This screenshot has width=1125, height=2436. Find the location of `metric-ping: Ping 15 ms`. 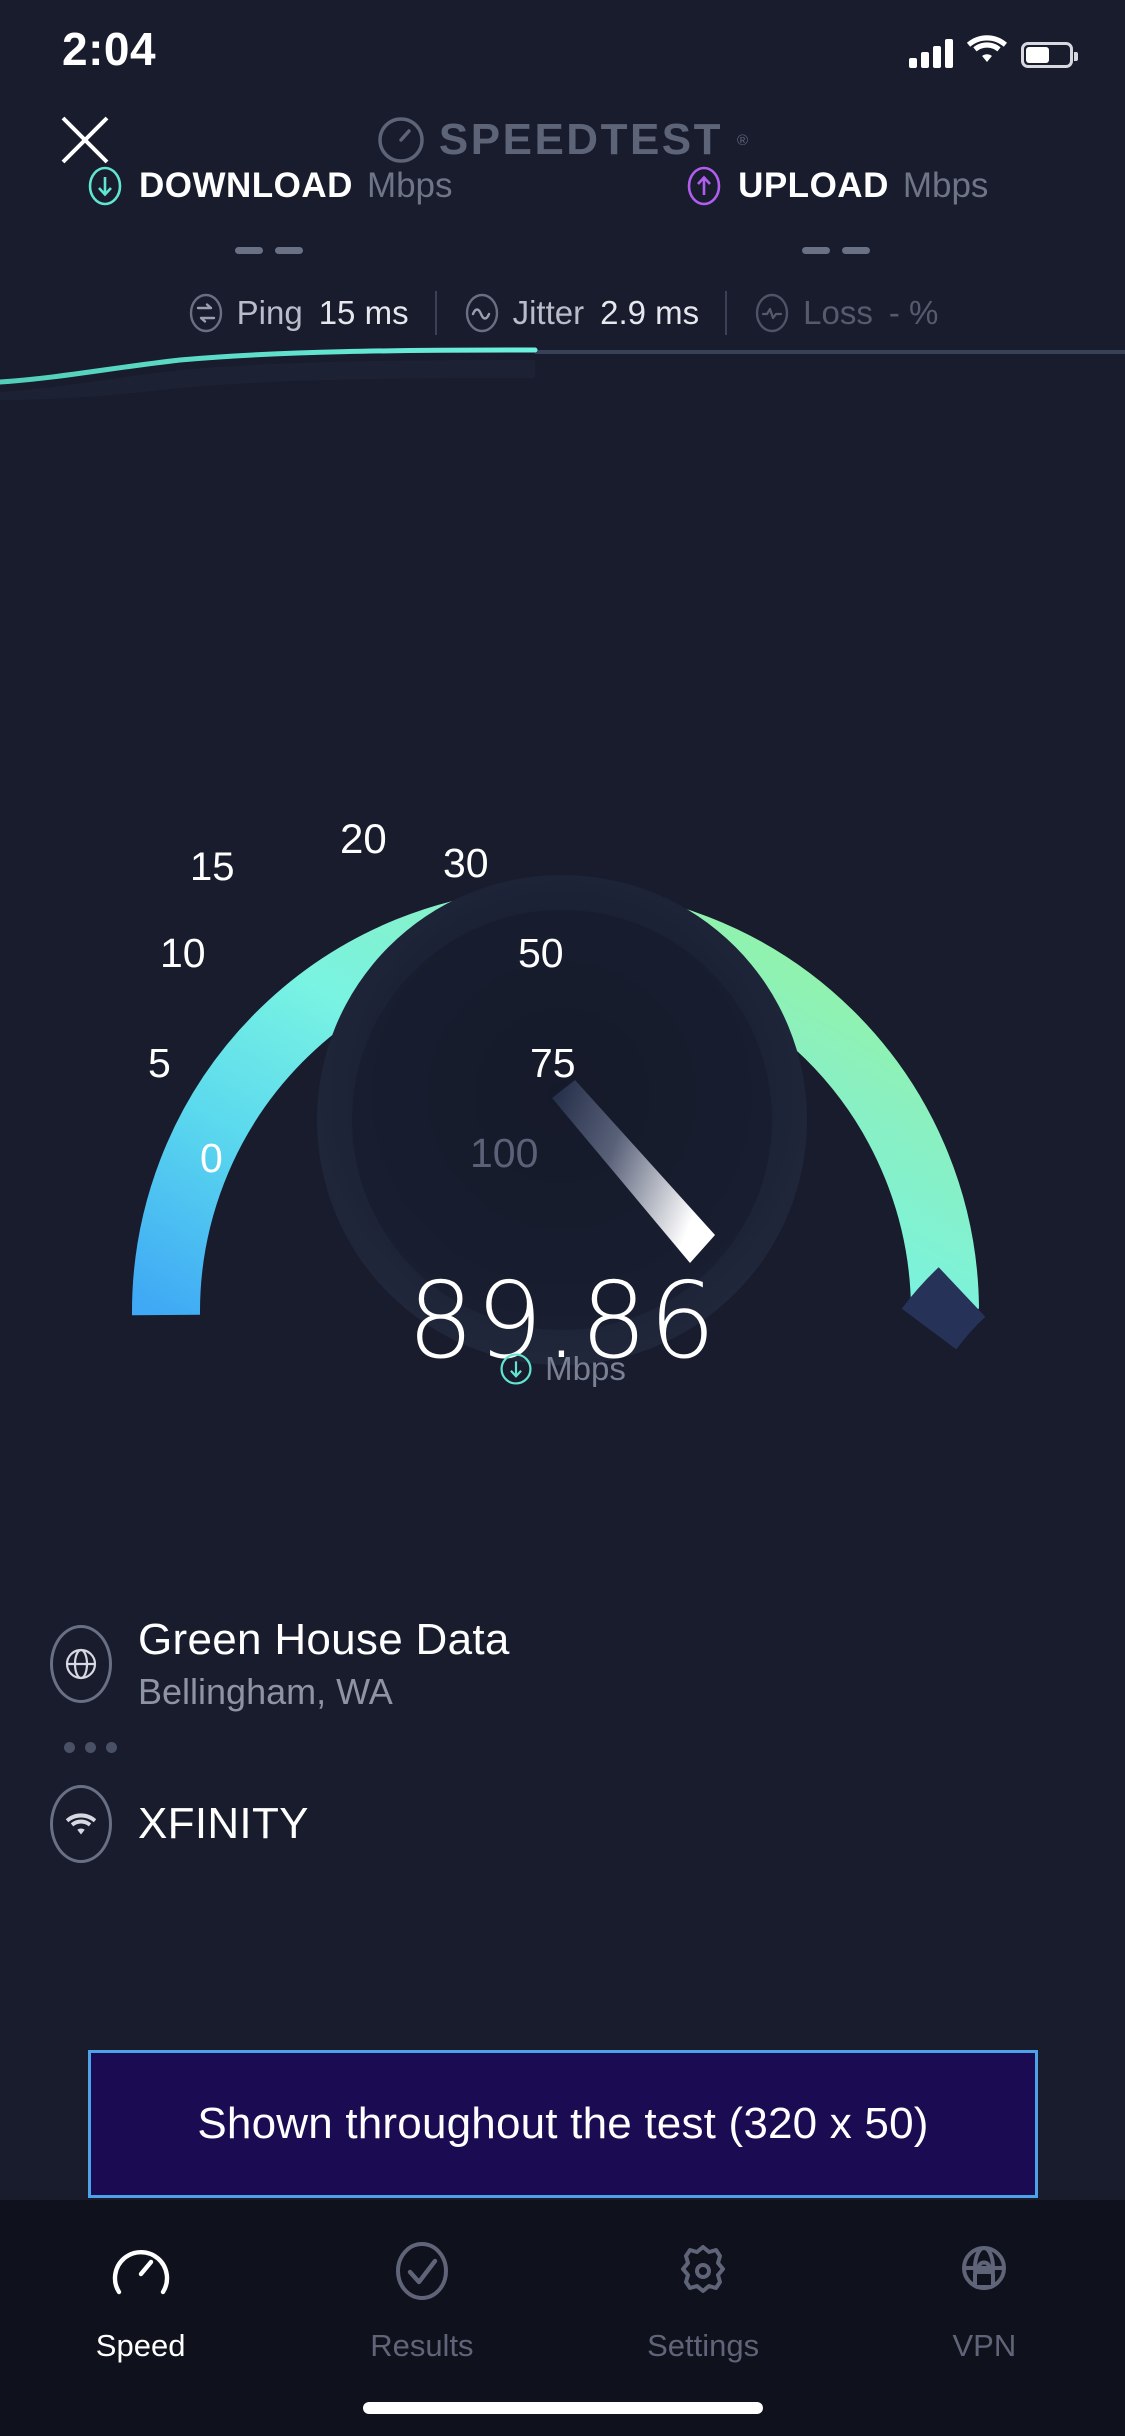

metric-ping: Ping 15 ms is located at coordinates (298, 313).